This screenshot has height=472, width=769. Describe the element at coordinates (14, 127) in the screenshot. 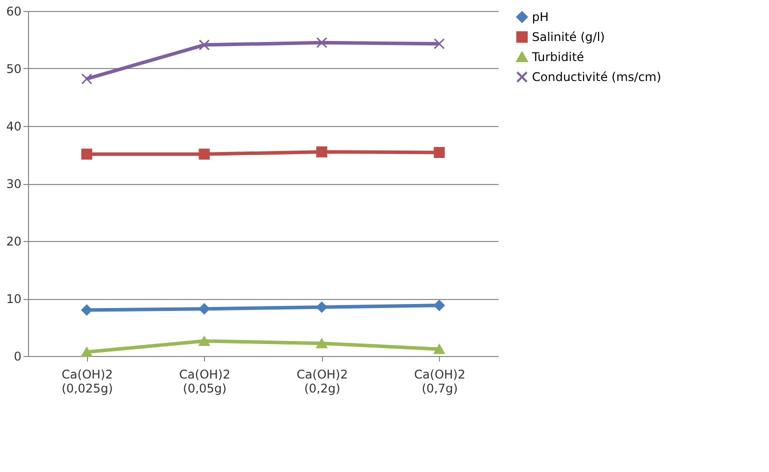

I see `y-tick-label: 40` at that location.